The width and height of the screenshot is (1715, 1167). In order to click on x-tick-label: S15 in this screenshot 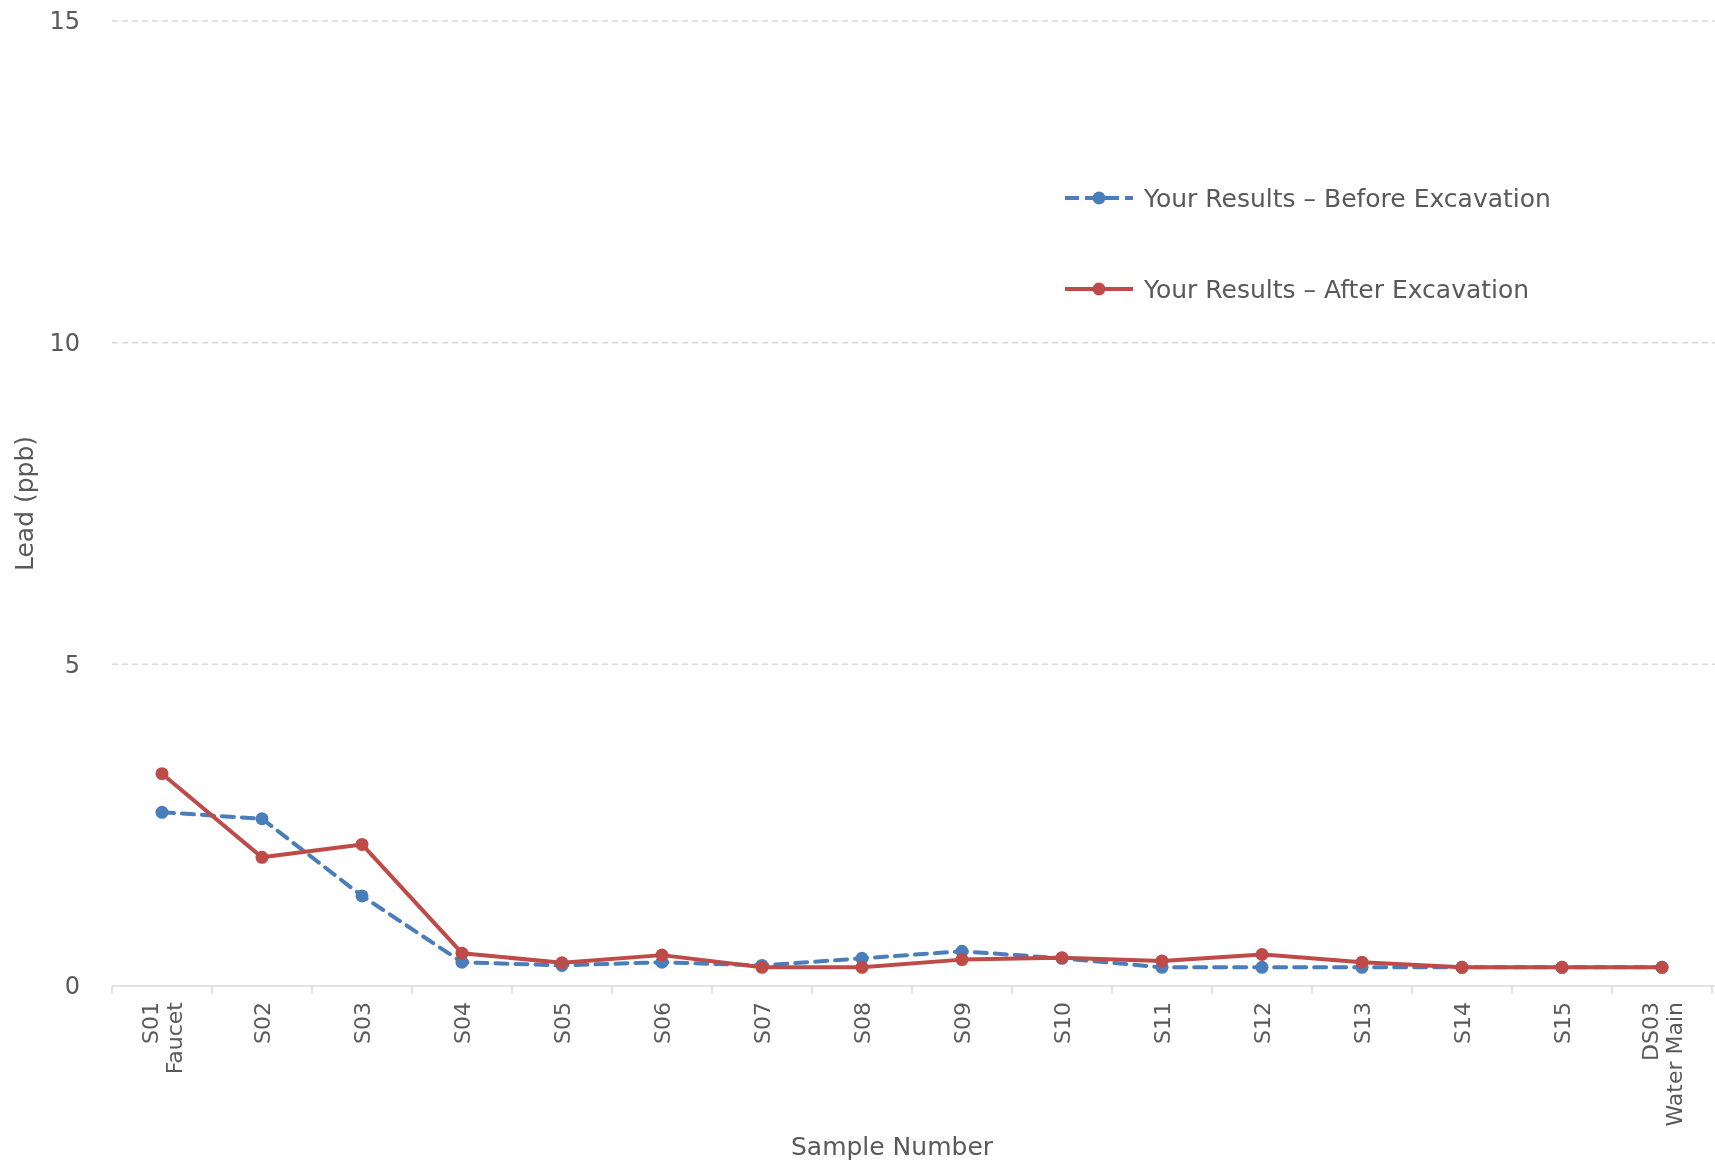, I will do `click(1562, 1023)`.